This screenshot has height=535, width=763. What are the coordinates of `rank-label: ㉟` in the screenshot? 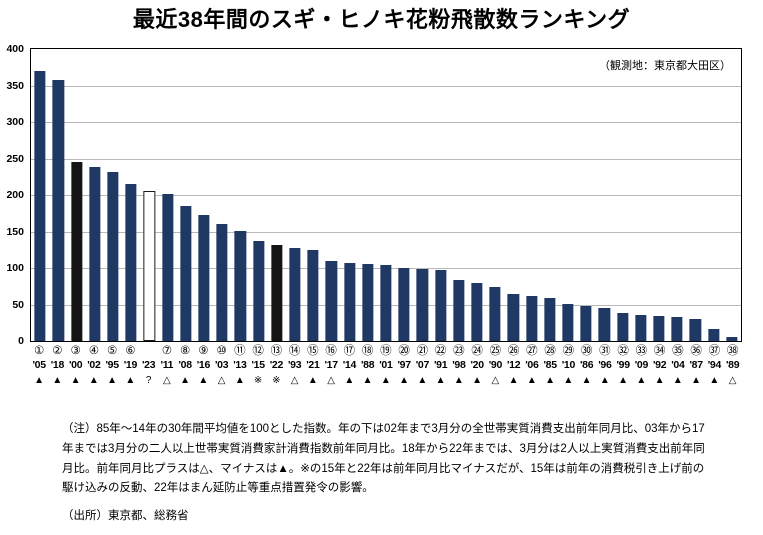 It's located at (678, 351).